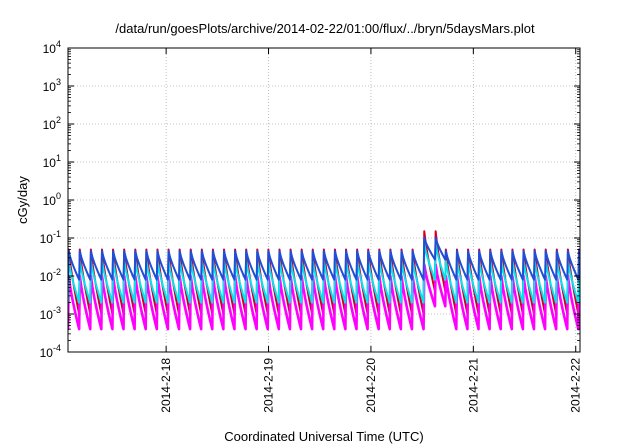 The image size is (640, 448). I want to click on y-tick-label: 10⁰, so click(52, 199).